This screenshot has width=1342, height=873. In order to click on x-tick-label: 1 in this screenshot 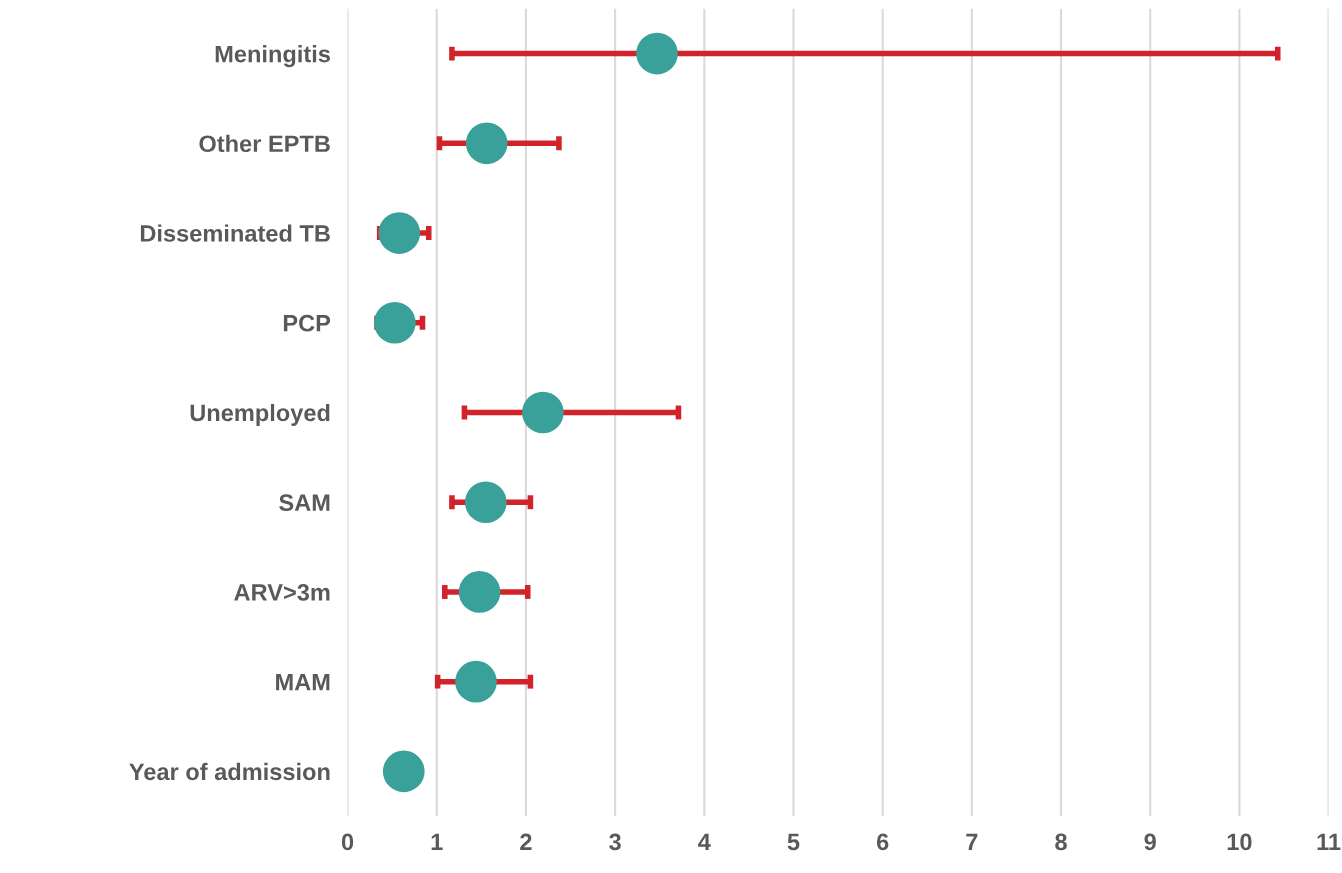, I will do `click(437, 842)`.